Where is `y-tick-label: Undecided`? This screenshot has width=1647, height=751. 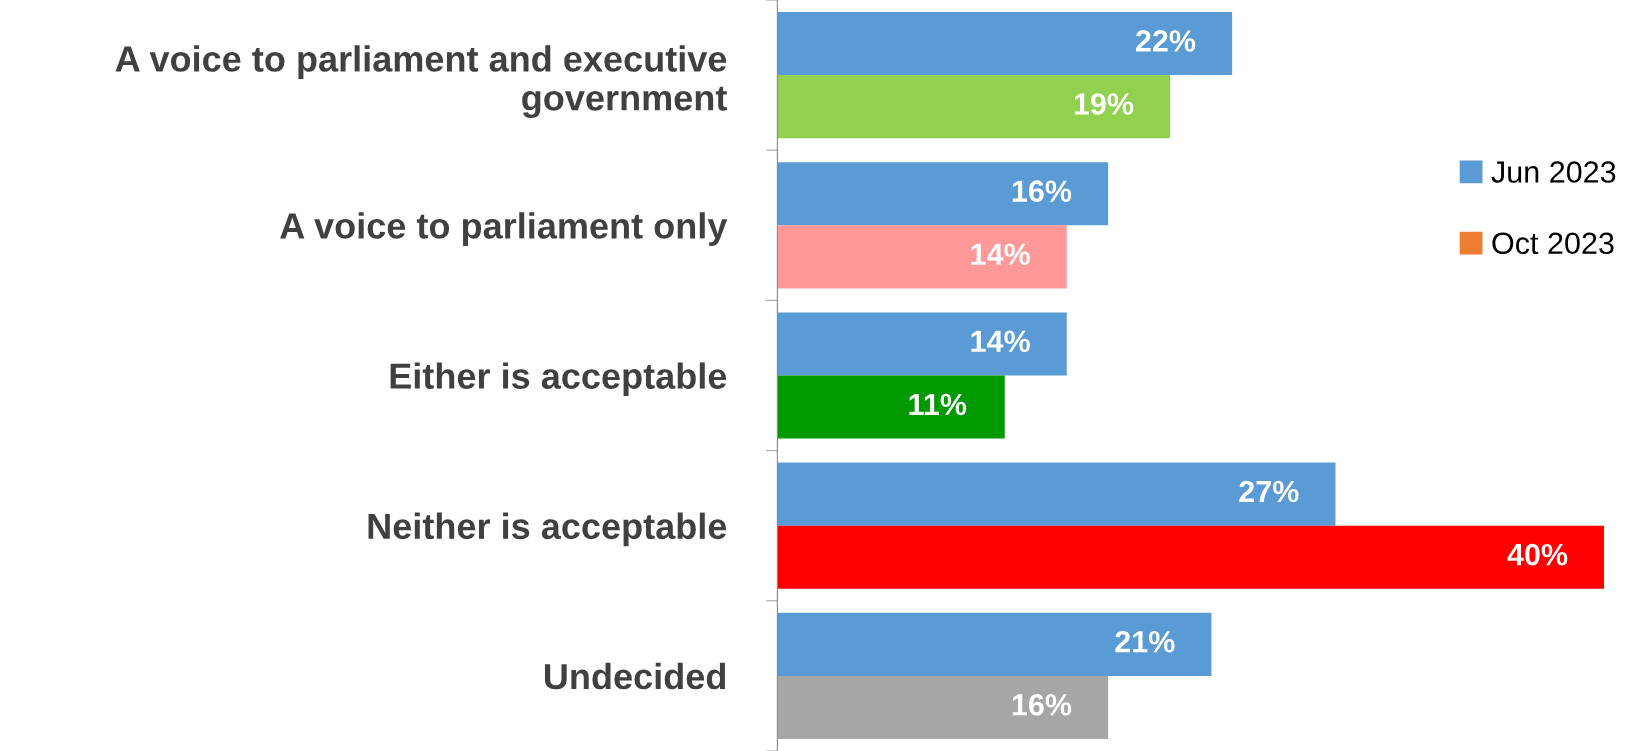
y-tick-label: Undecided is located at coordinates (635, 676).